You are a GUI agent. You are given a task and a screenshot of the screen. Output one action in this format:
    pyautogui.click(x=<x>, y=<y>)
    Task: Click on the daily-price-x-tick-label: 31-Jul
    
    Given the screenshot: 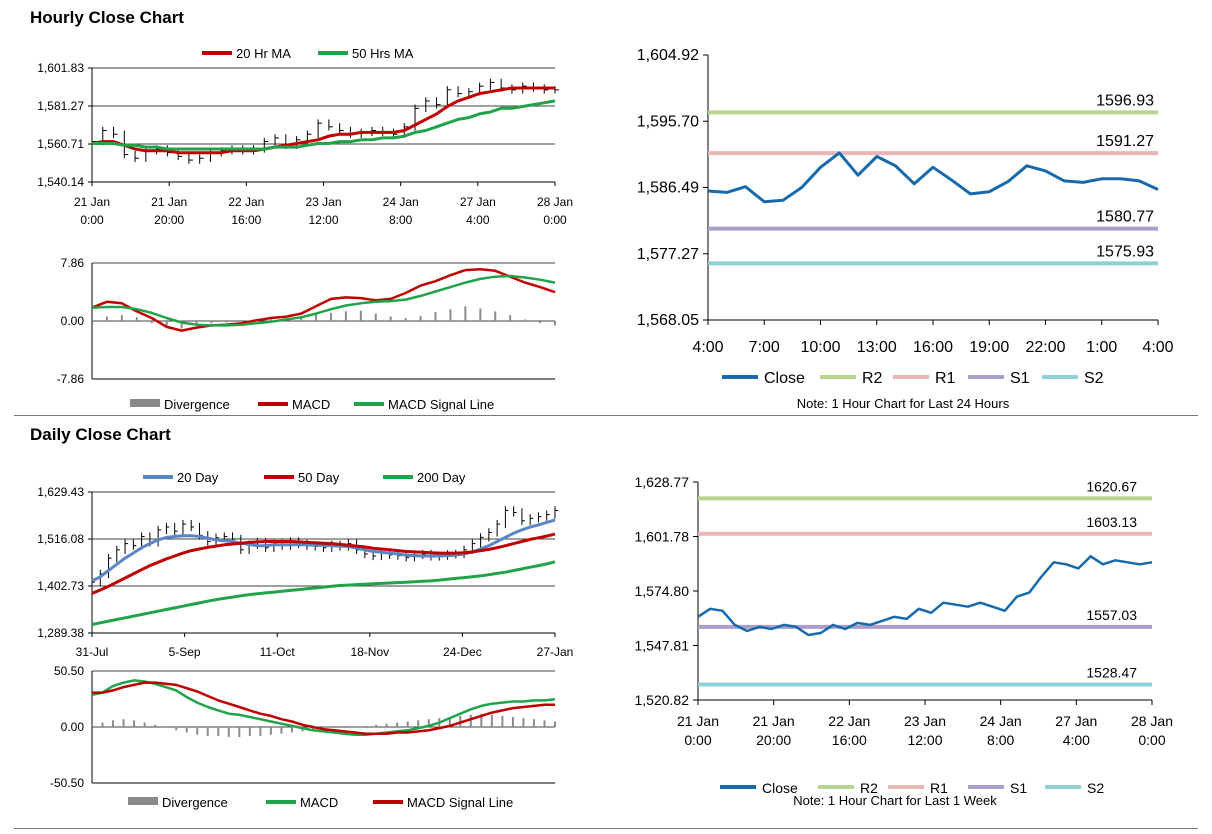 What is the action you would take?
    pyautogui.click(x=92, y=652)
    